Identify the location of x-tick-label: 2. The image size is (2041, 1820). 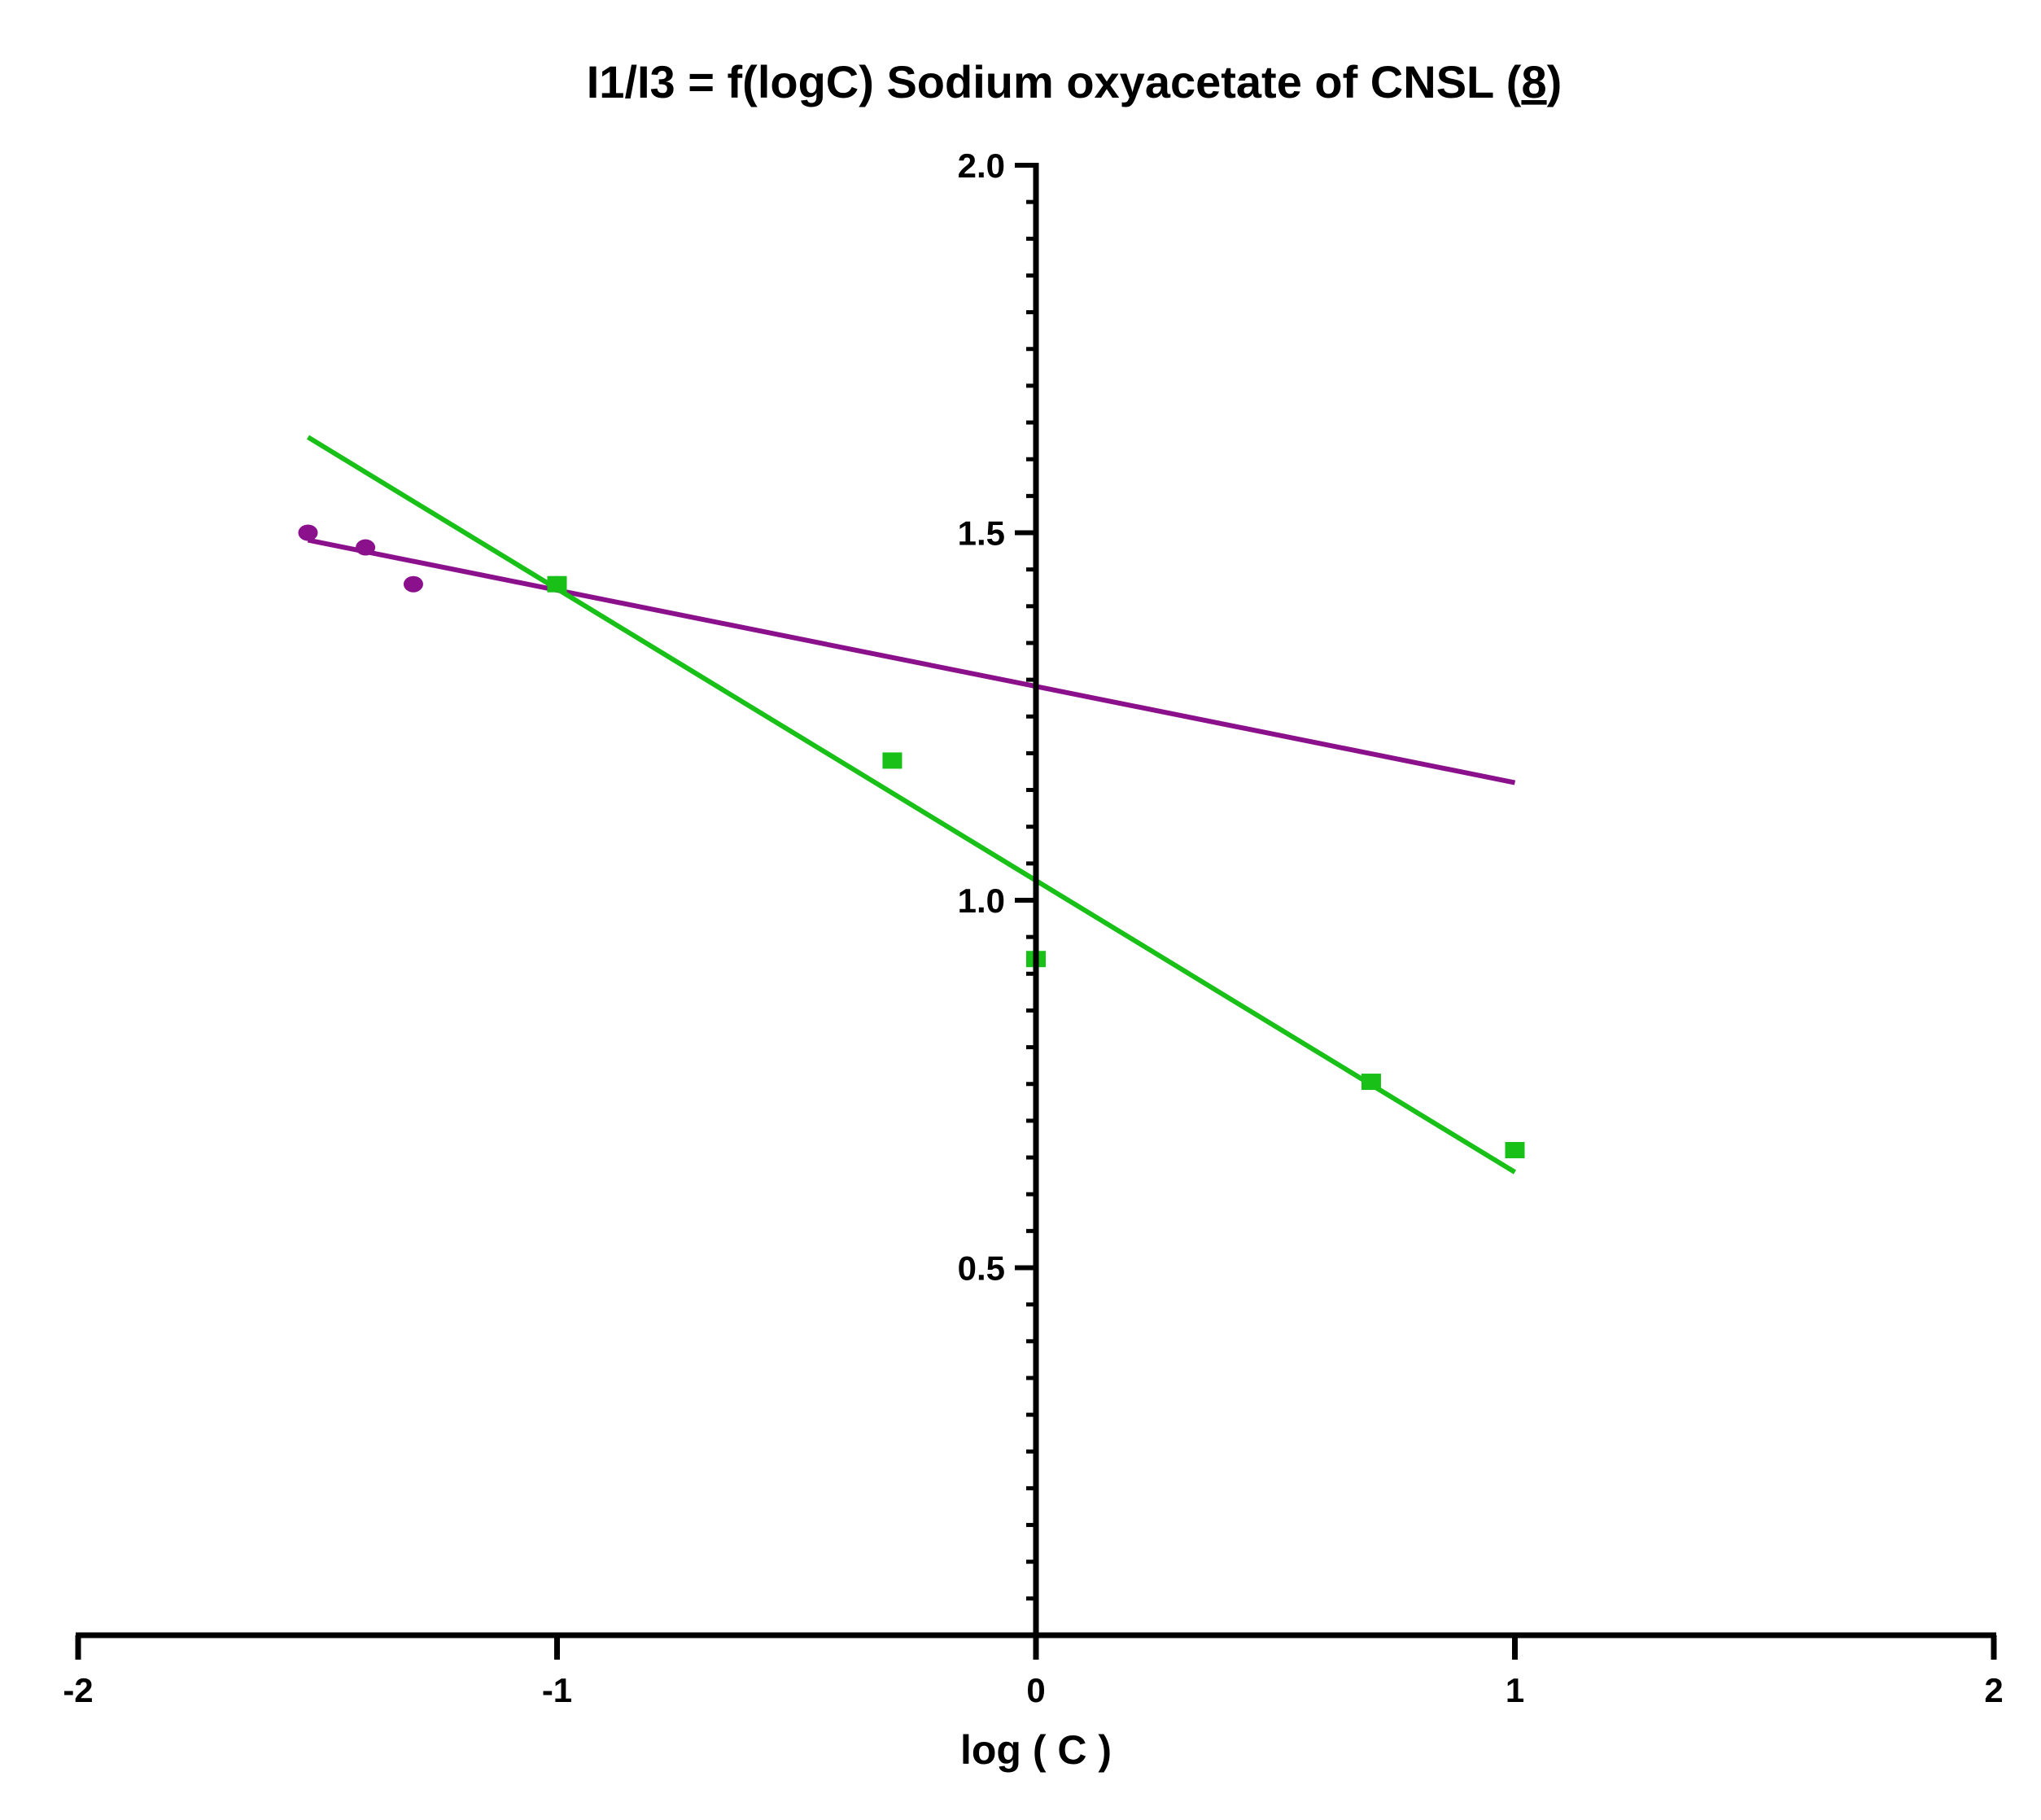
(1993, 1690).